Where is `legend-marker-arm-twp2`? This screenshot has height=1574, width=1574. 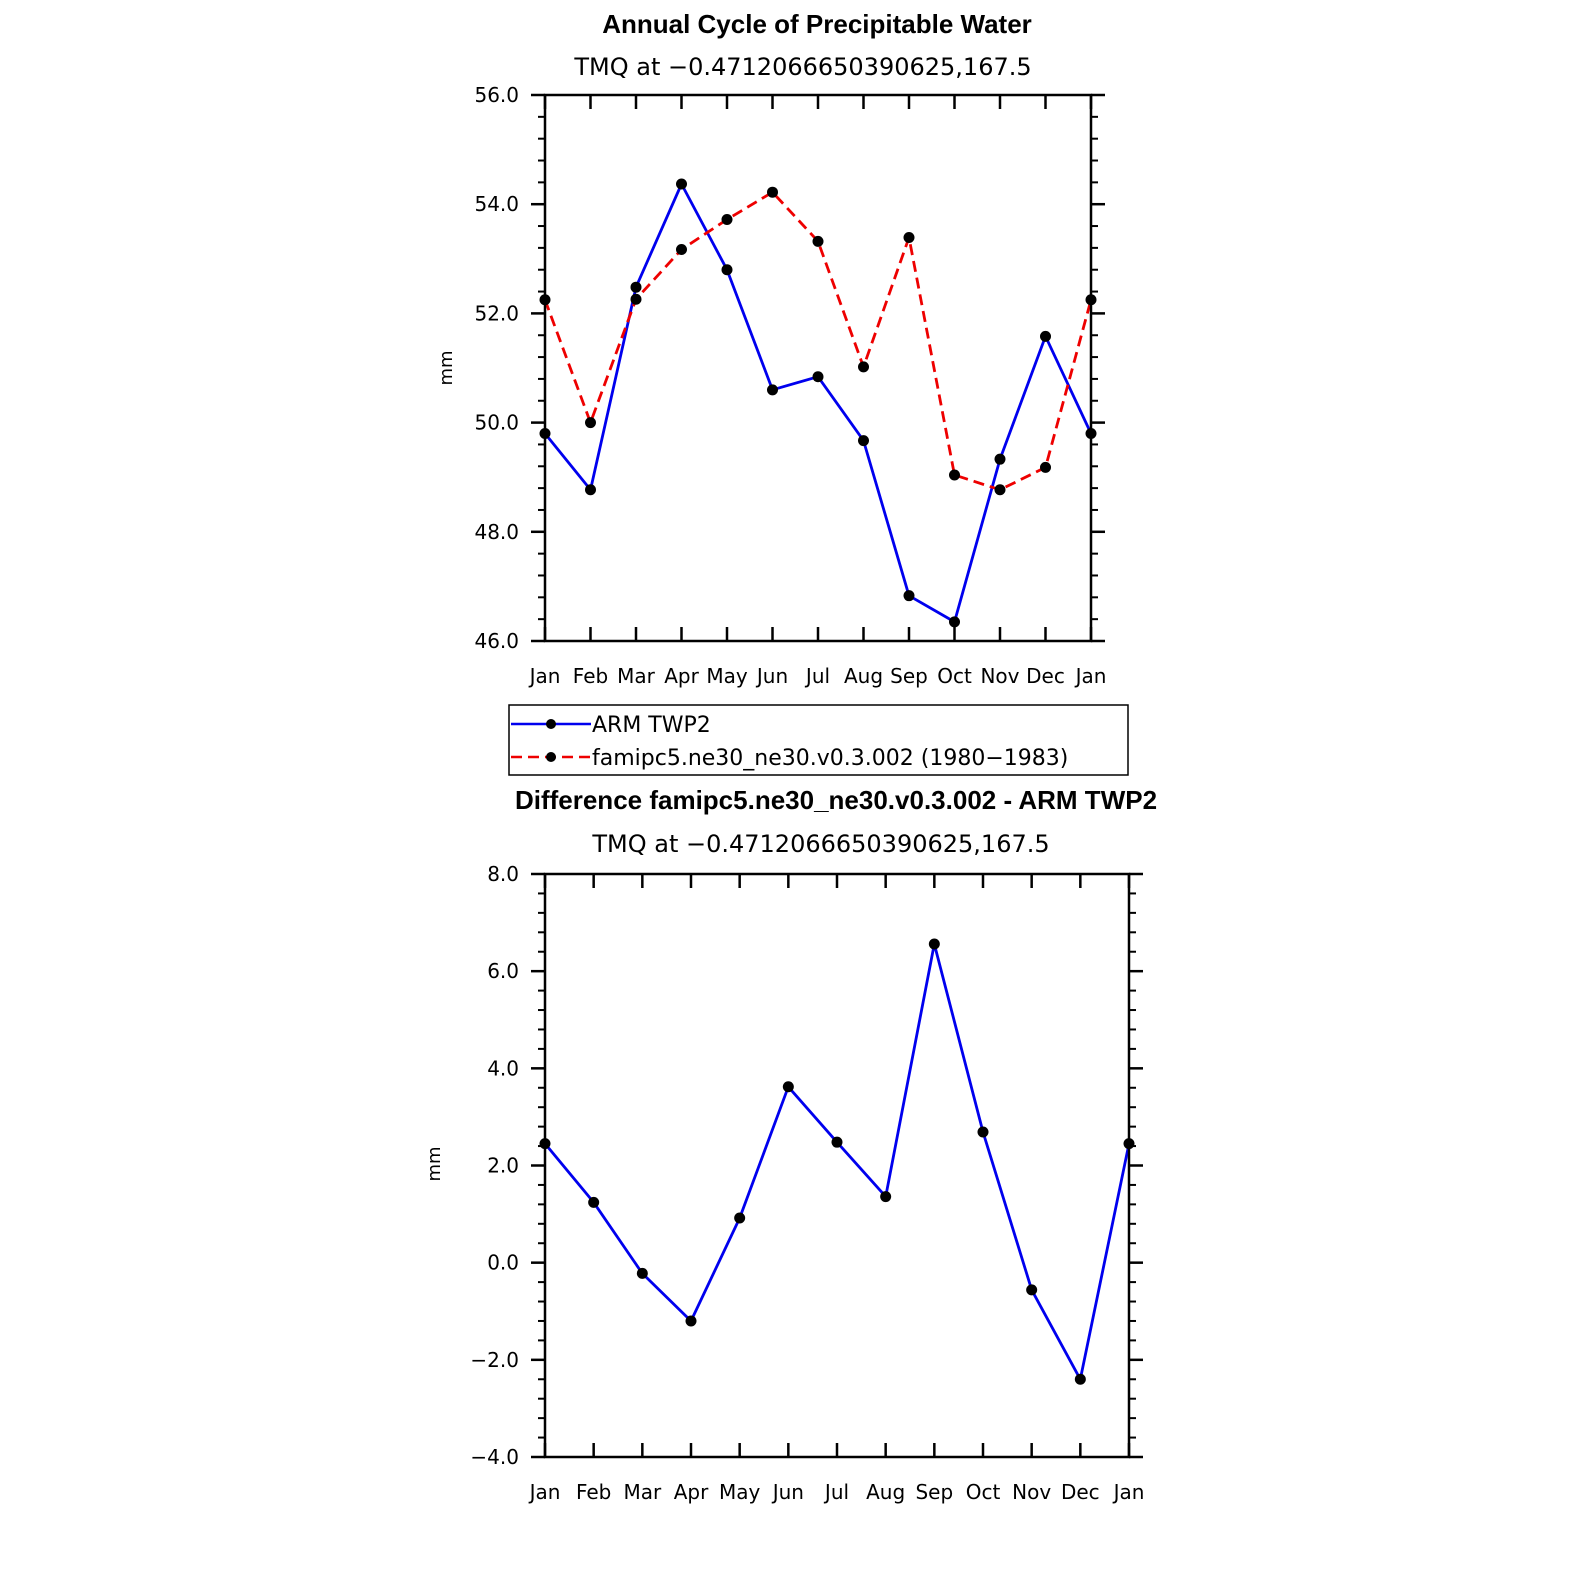 legend-marker-arm-twp2 is located at coordinates (551, 724).